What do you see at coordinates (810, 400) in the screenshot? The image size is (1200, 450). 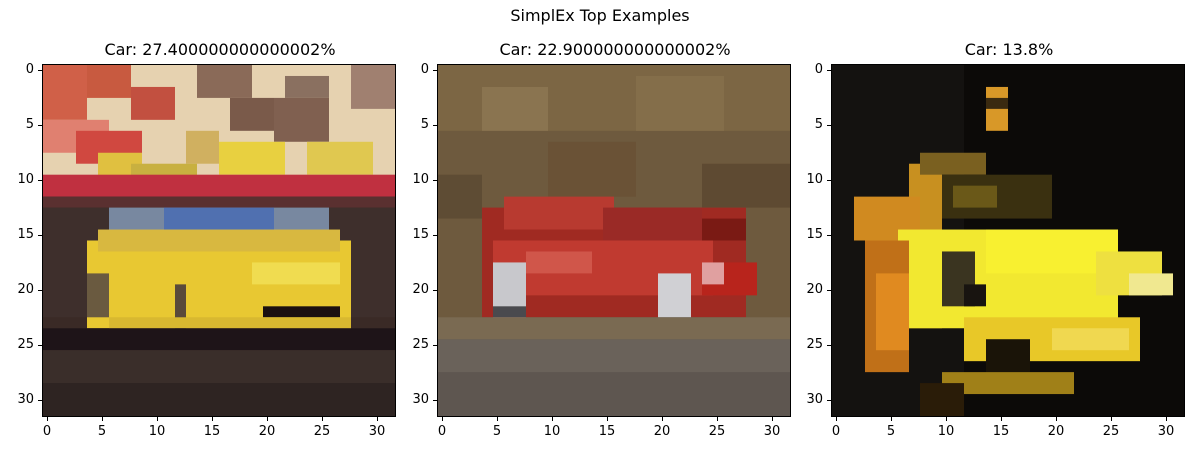 I see `panel-3-ytick-30: 30` at bounding box center [810, 400].